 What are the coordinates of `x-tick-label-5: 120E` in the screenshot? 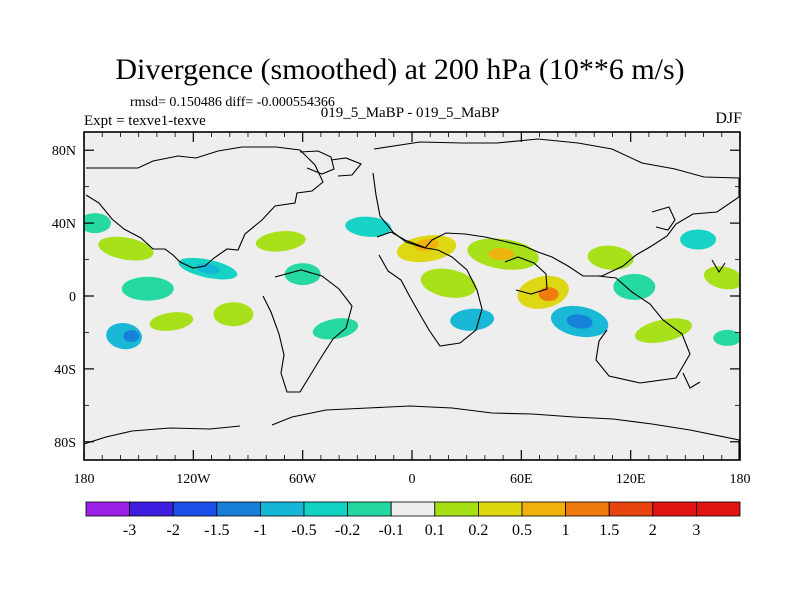 It's located at (631, 479).